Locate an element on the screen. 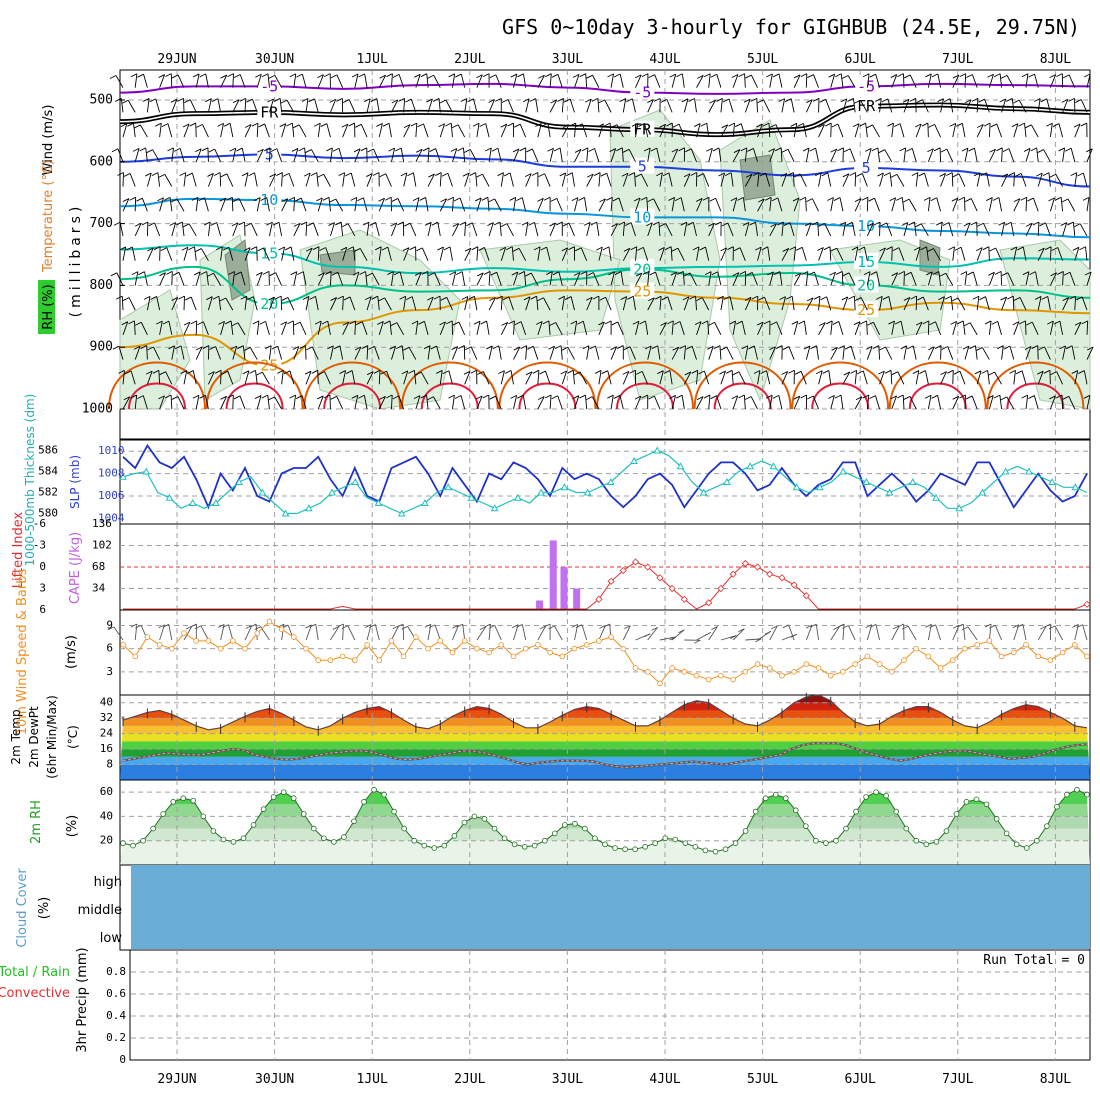  wind-tick-label: 3 is located at coordinates (109, 671).